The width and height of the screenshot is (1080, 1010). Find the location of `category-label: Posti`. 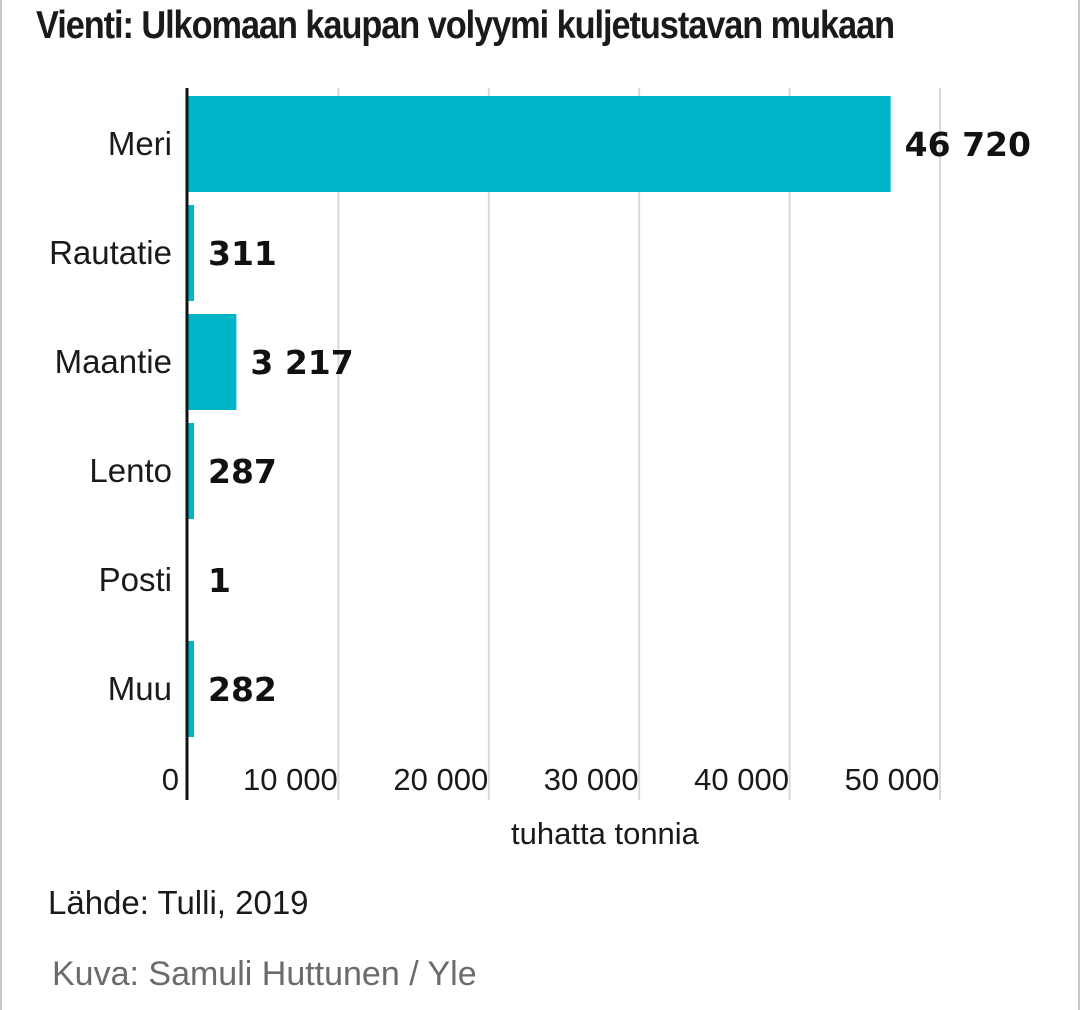

category-label: Posti is located at coordinates (135, 579).